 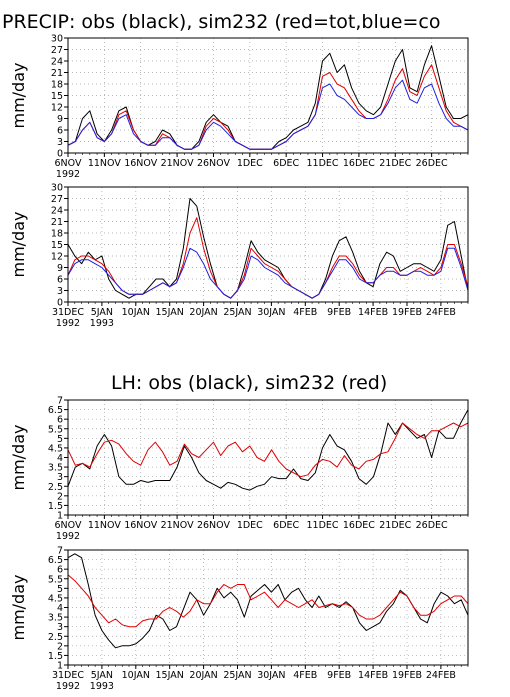 What do you see at coordinates (237, 675) in the screenshot?
I see `x-tick-label: 25JAN` at bounding box center [237, 675].